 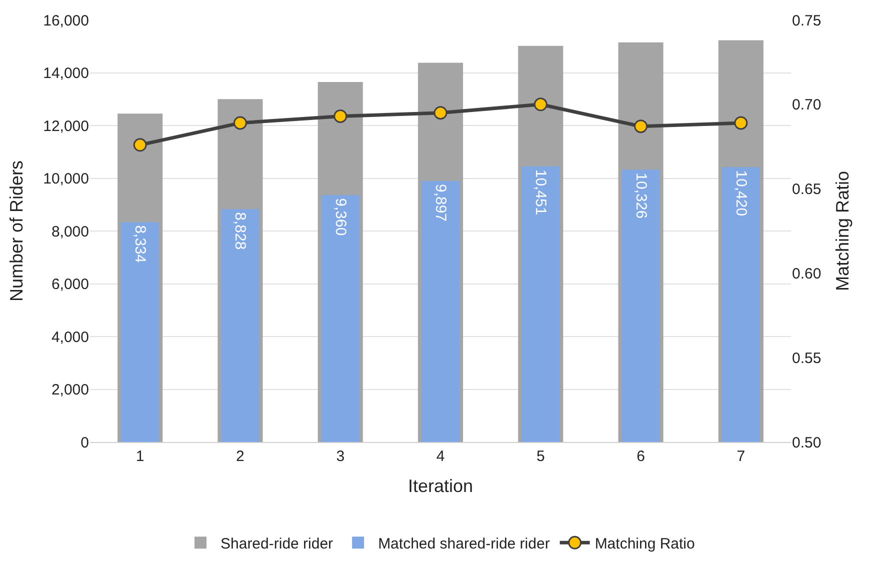 I want to click on y2-tick-label: 0.65, so click(x=807, y=189).